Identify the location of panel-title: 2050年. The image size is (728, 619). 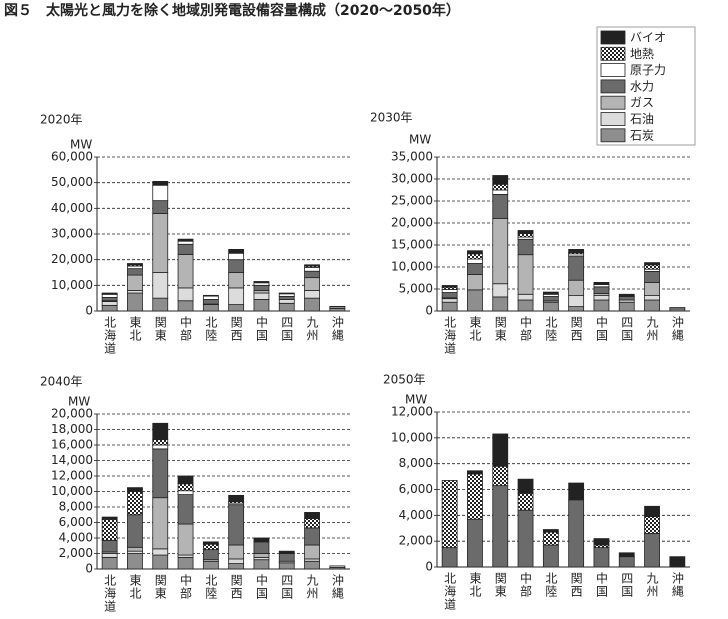
(404, 380).